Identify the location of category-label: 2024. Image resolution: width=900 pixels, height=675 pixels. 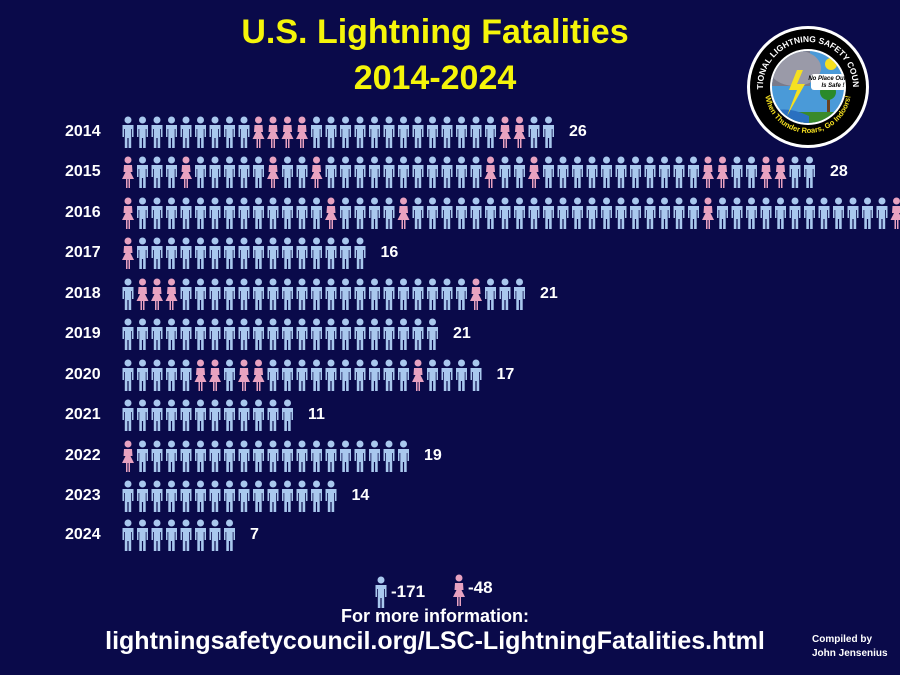
(83, 534).